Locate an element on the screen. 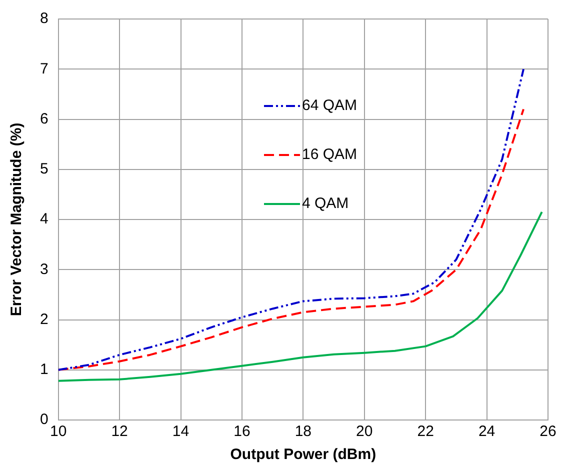 The image size is (566, 468). legend-label: 4 QAM is located at coordinates (325, 203).